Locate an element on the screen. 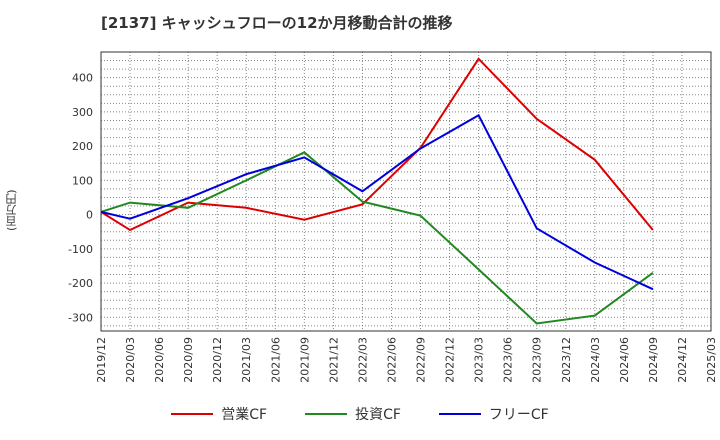  legend-swatch-investing-cf is located at coordinates (326, 414).